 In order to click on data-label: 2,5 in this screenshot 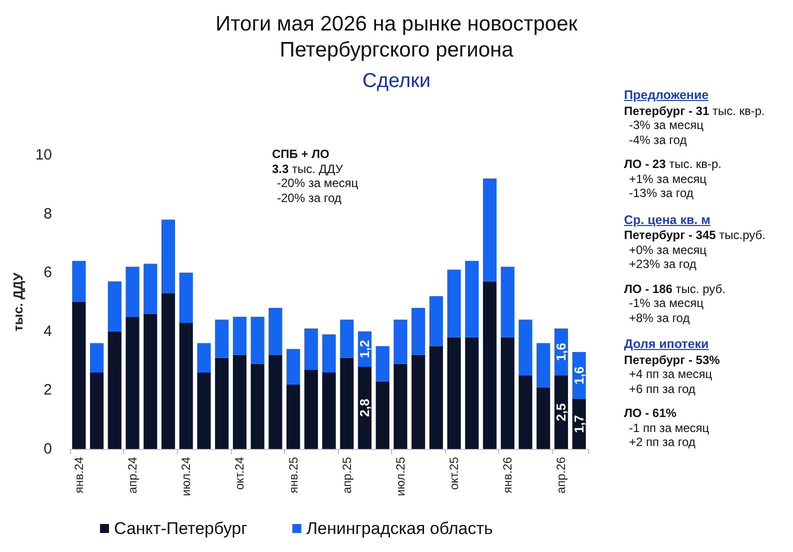, I will do `click(561, 412)`.